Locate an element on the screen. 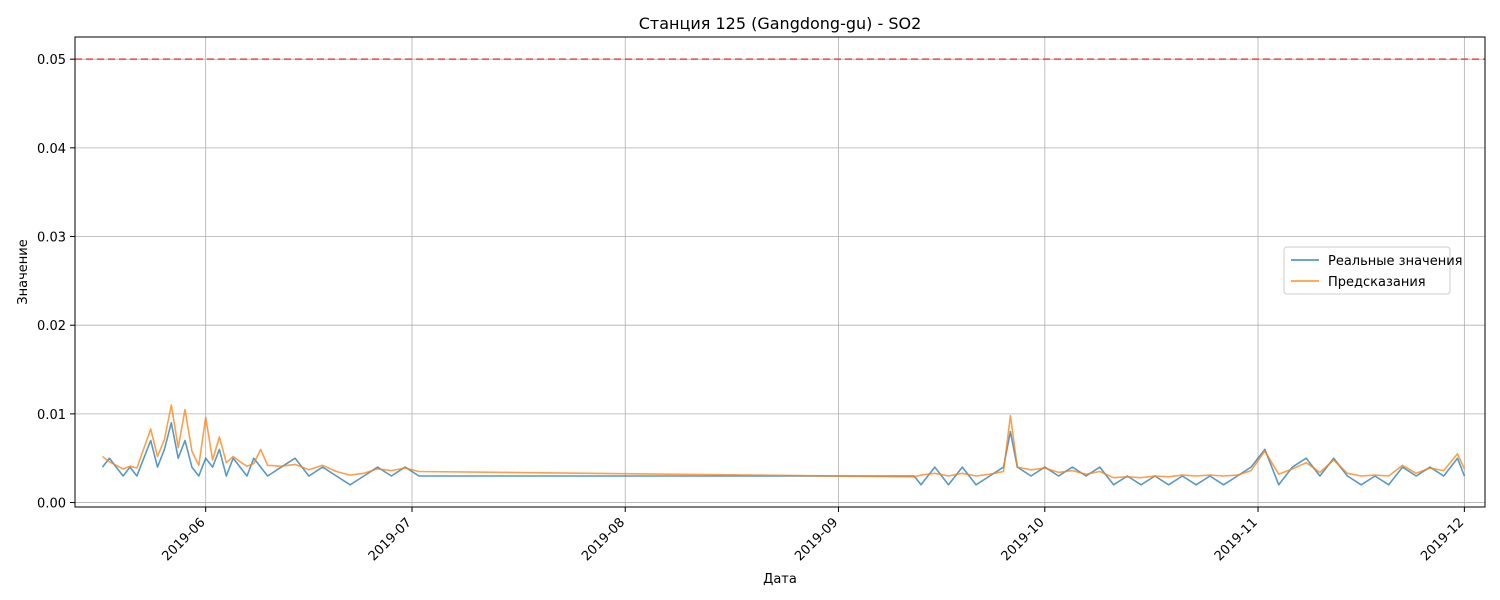  legend: Реальные значения Предсказания is located at coordinates (1373, 270).